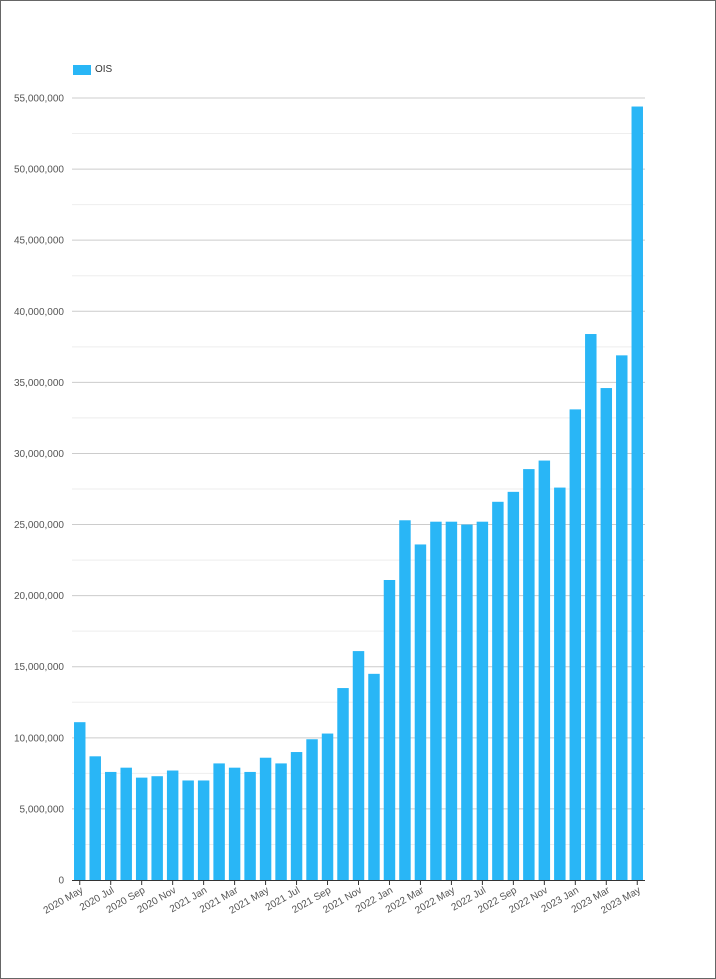 The image size is (716, 979). Describe the element at coordinates (467, 702) in the screenshot. I see `bar-2022-jun` at that location.